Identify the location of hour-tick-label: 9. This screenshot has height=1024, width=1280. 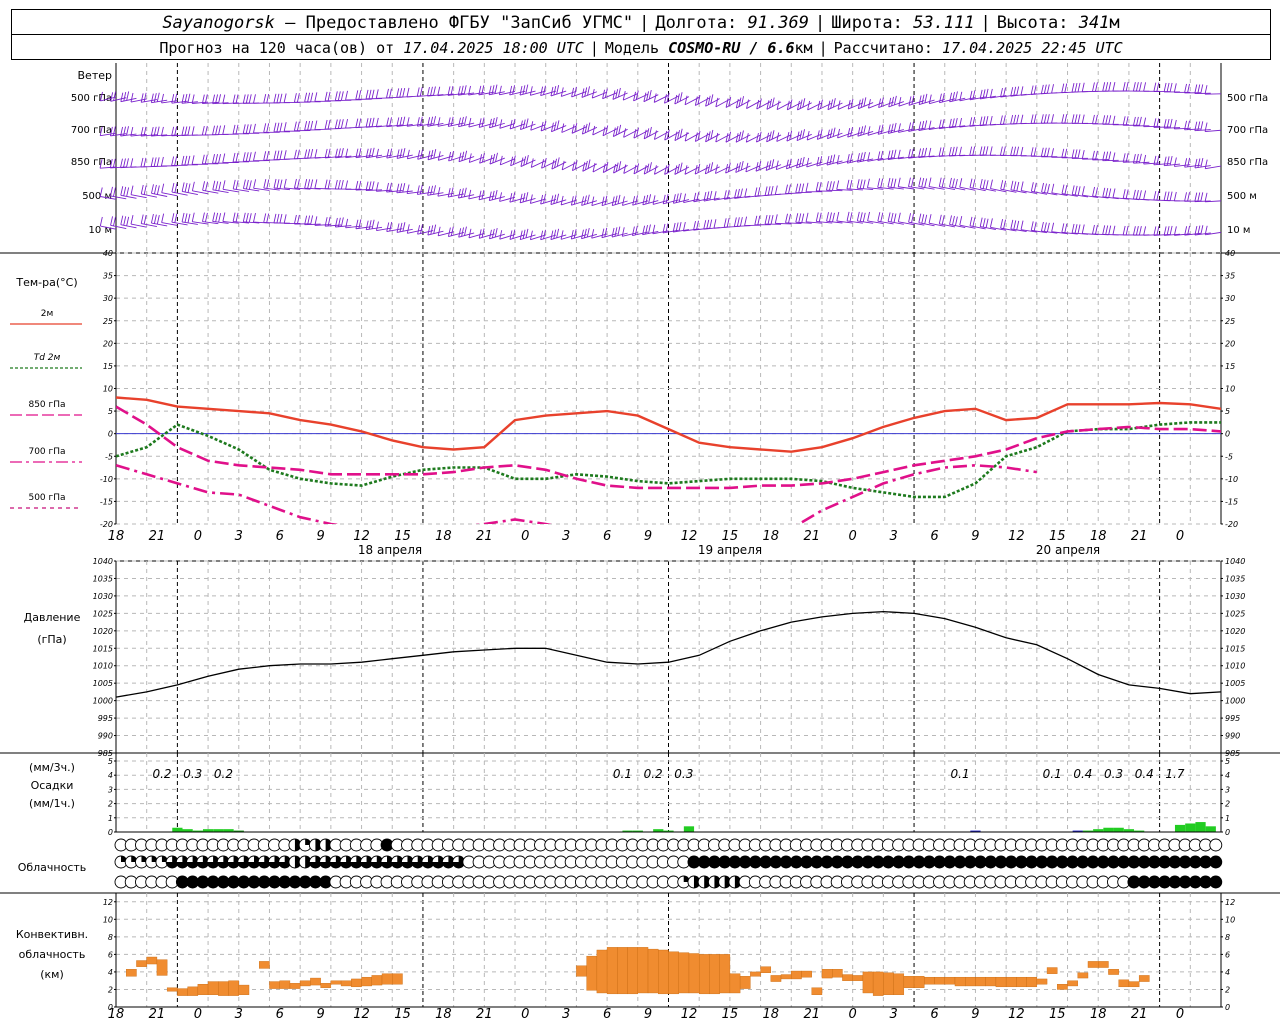
(648, 536).